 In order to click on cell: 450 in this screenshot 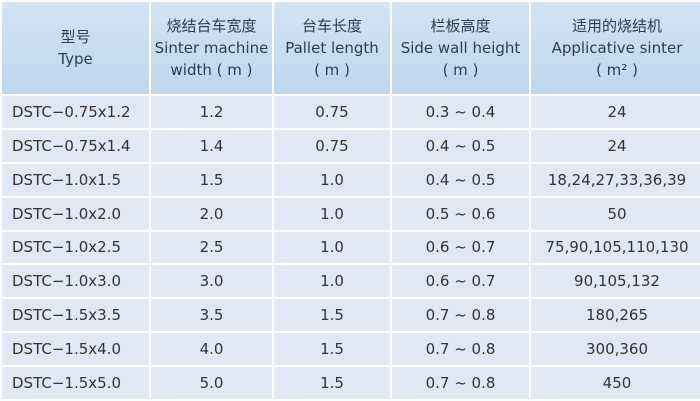, I will do `click(615, 383)`.